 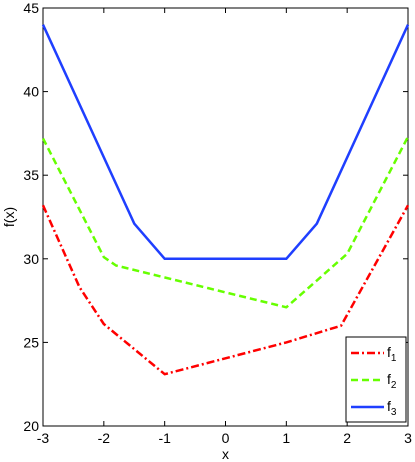 I want to click on legend-label-subscript: 3, so click(x=394, y=412).